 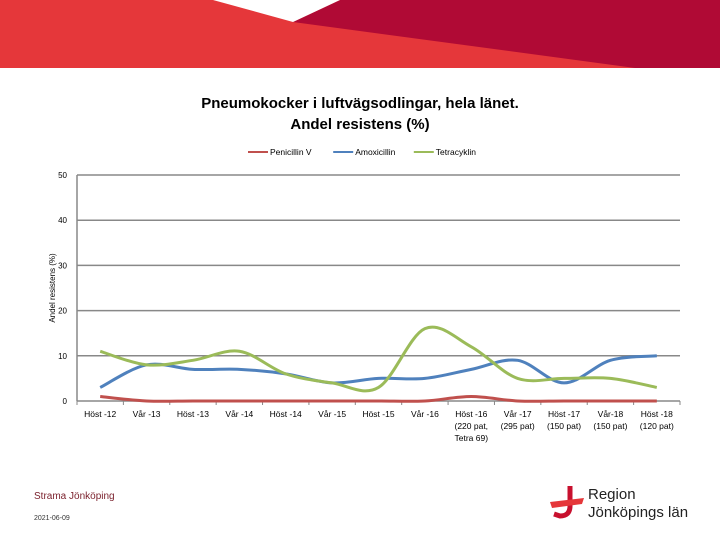 I want to click on x-tick-label: Tetra 69), so click(x=471, y=438).